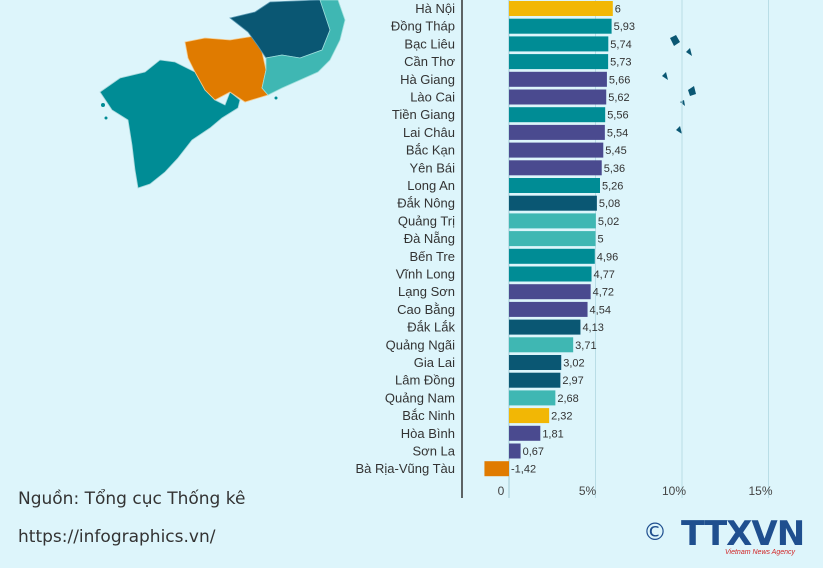 The image size is (823, 568). I want to click on website-url: https://infographics.vn/, so click(117, 537).